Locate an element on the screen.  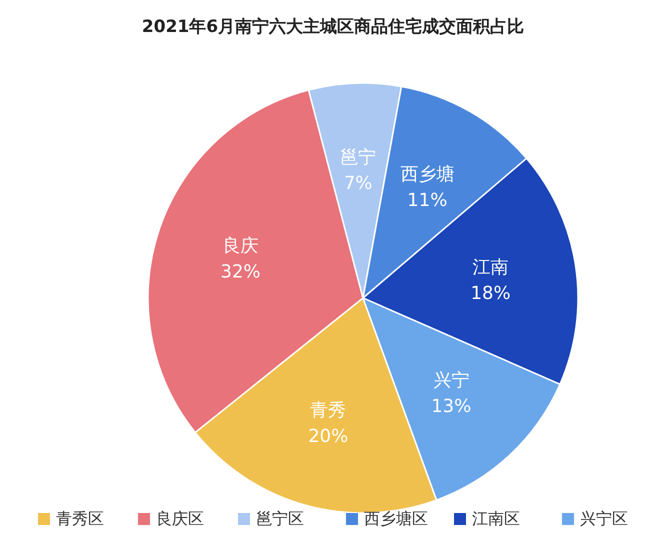
data-label: 西乡塘 11% is located at coordinates (427, 188).